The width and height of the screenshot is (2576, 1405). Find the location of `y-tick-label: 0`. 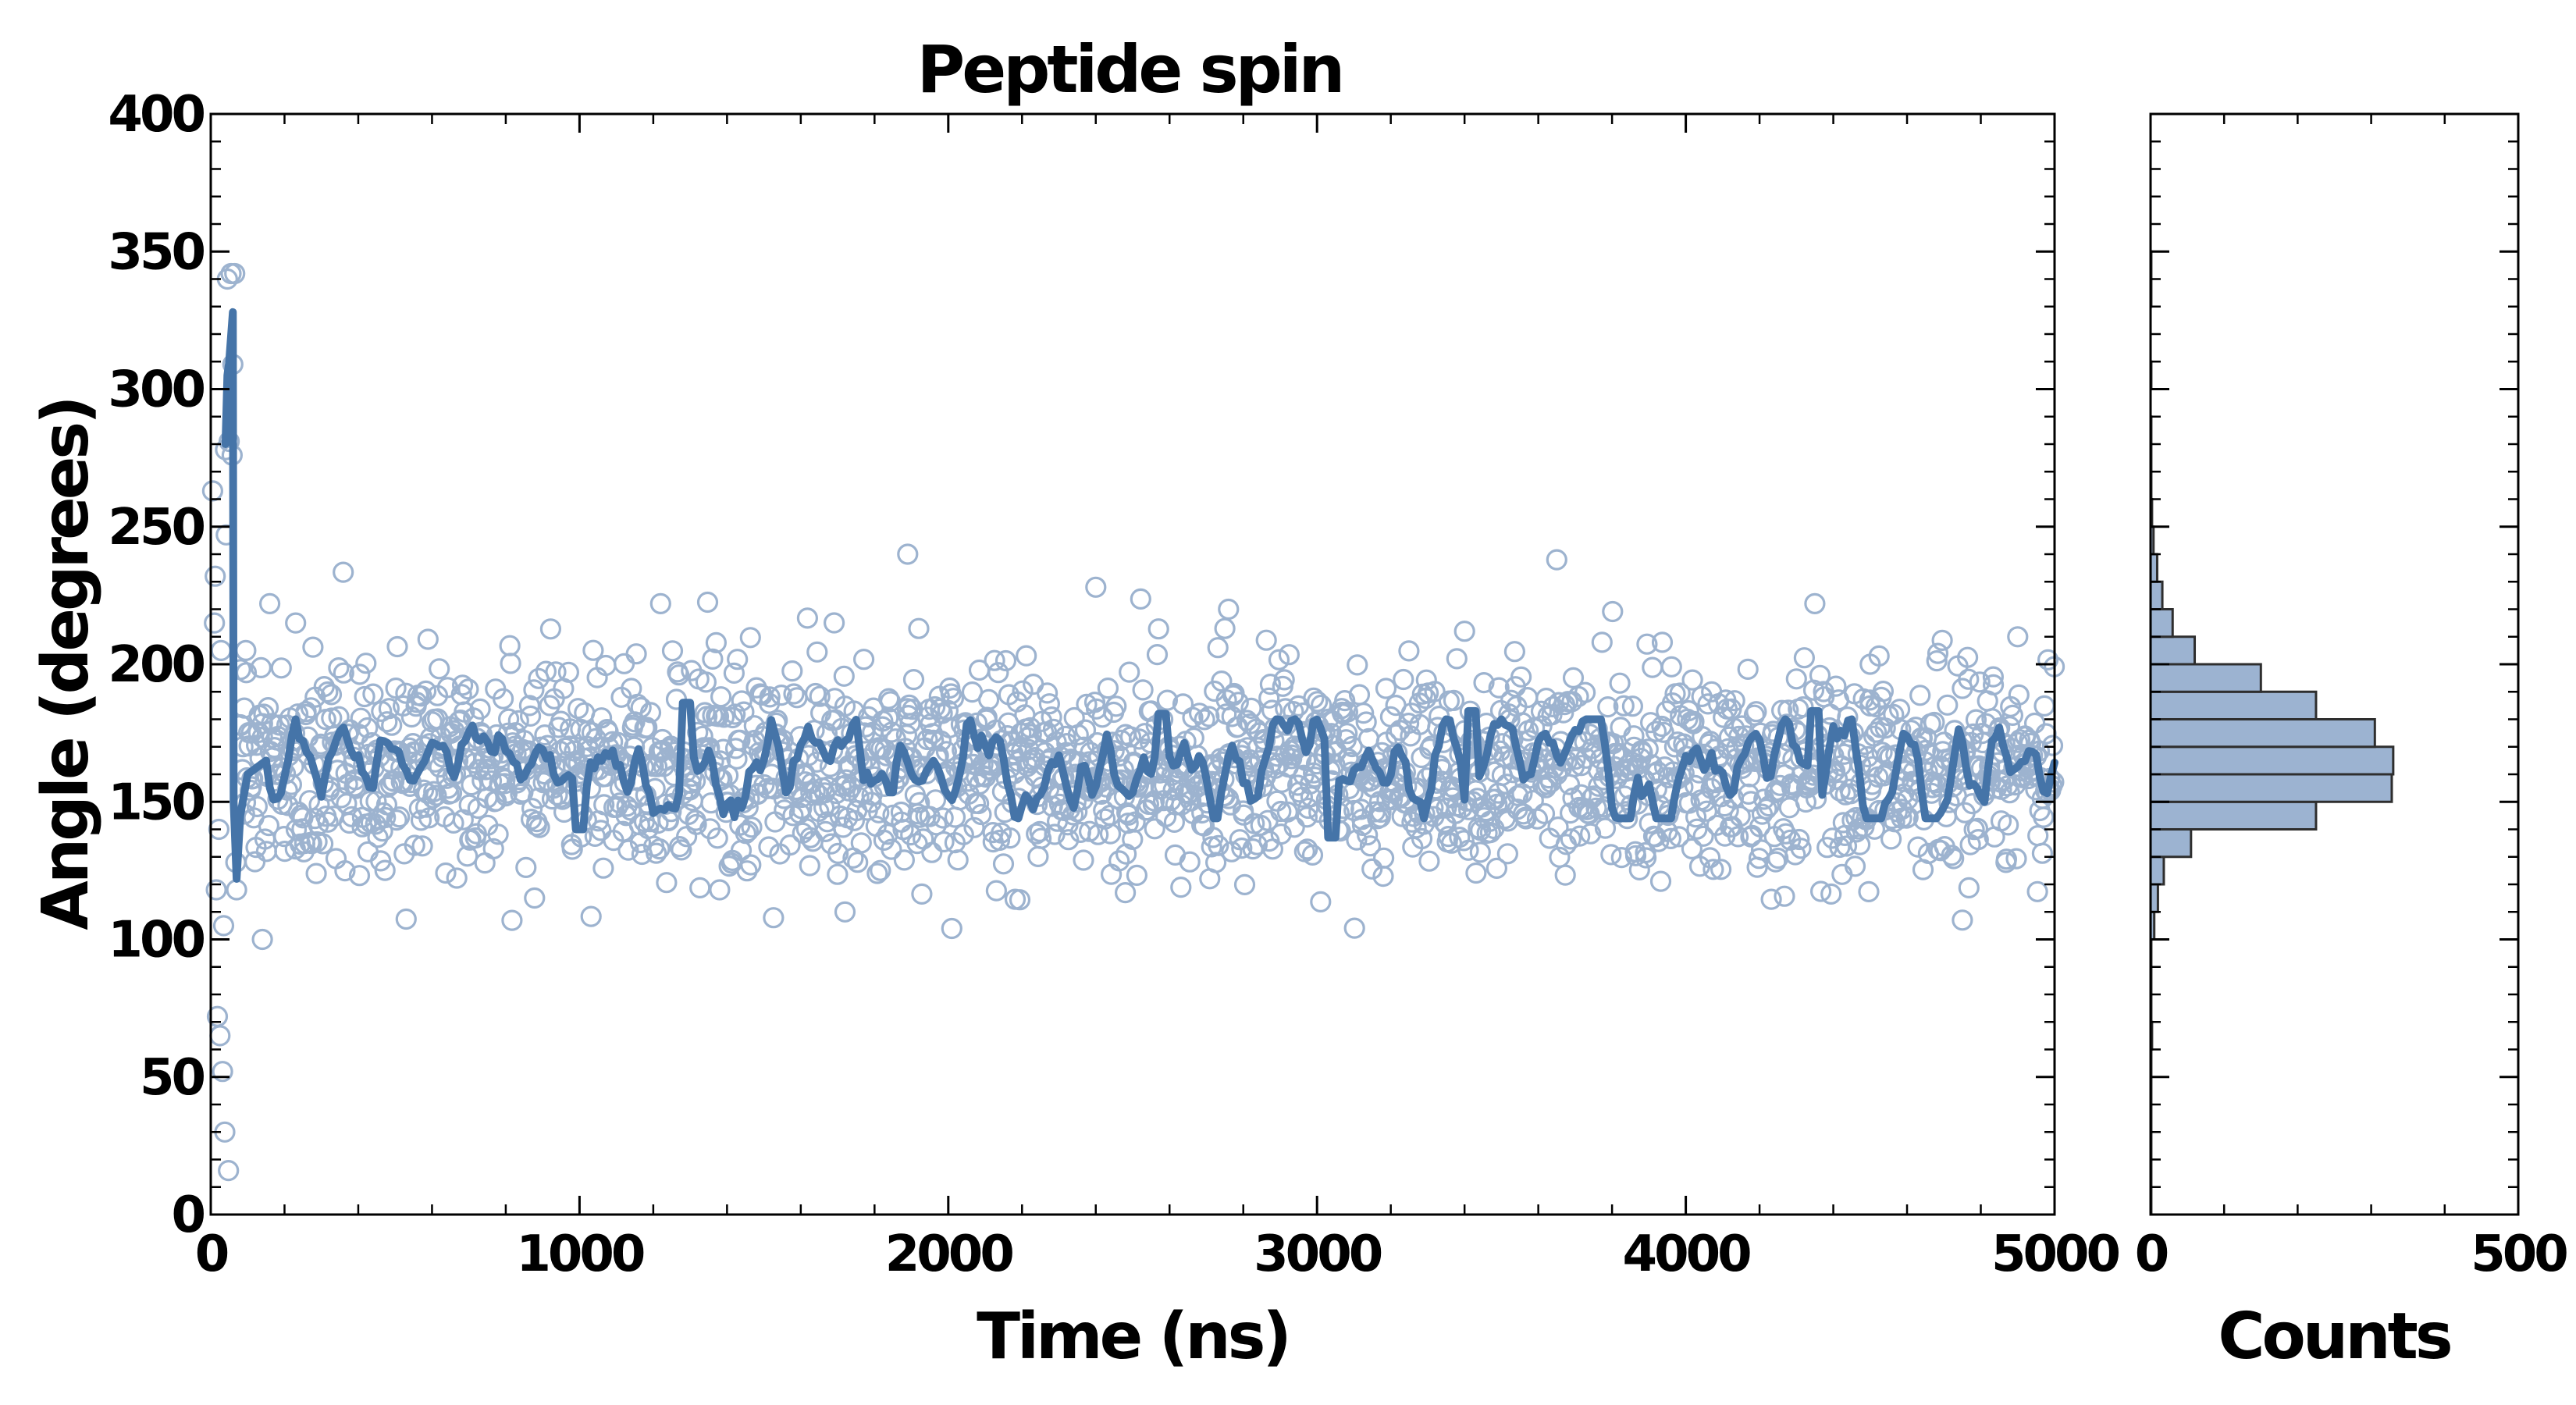

y-tick-label: 0 is located at coordinates (187, 1215).